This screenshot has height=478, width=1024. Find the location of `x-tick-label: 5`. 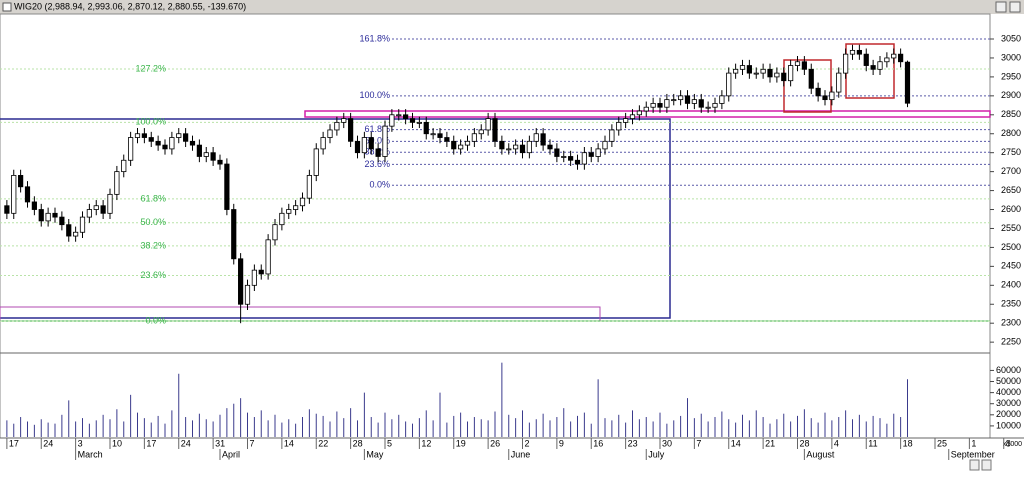

x-tick-label: 5 is located at coordinates (389, 443).